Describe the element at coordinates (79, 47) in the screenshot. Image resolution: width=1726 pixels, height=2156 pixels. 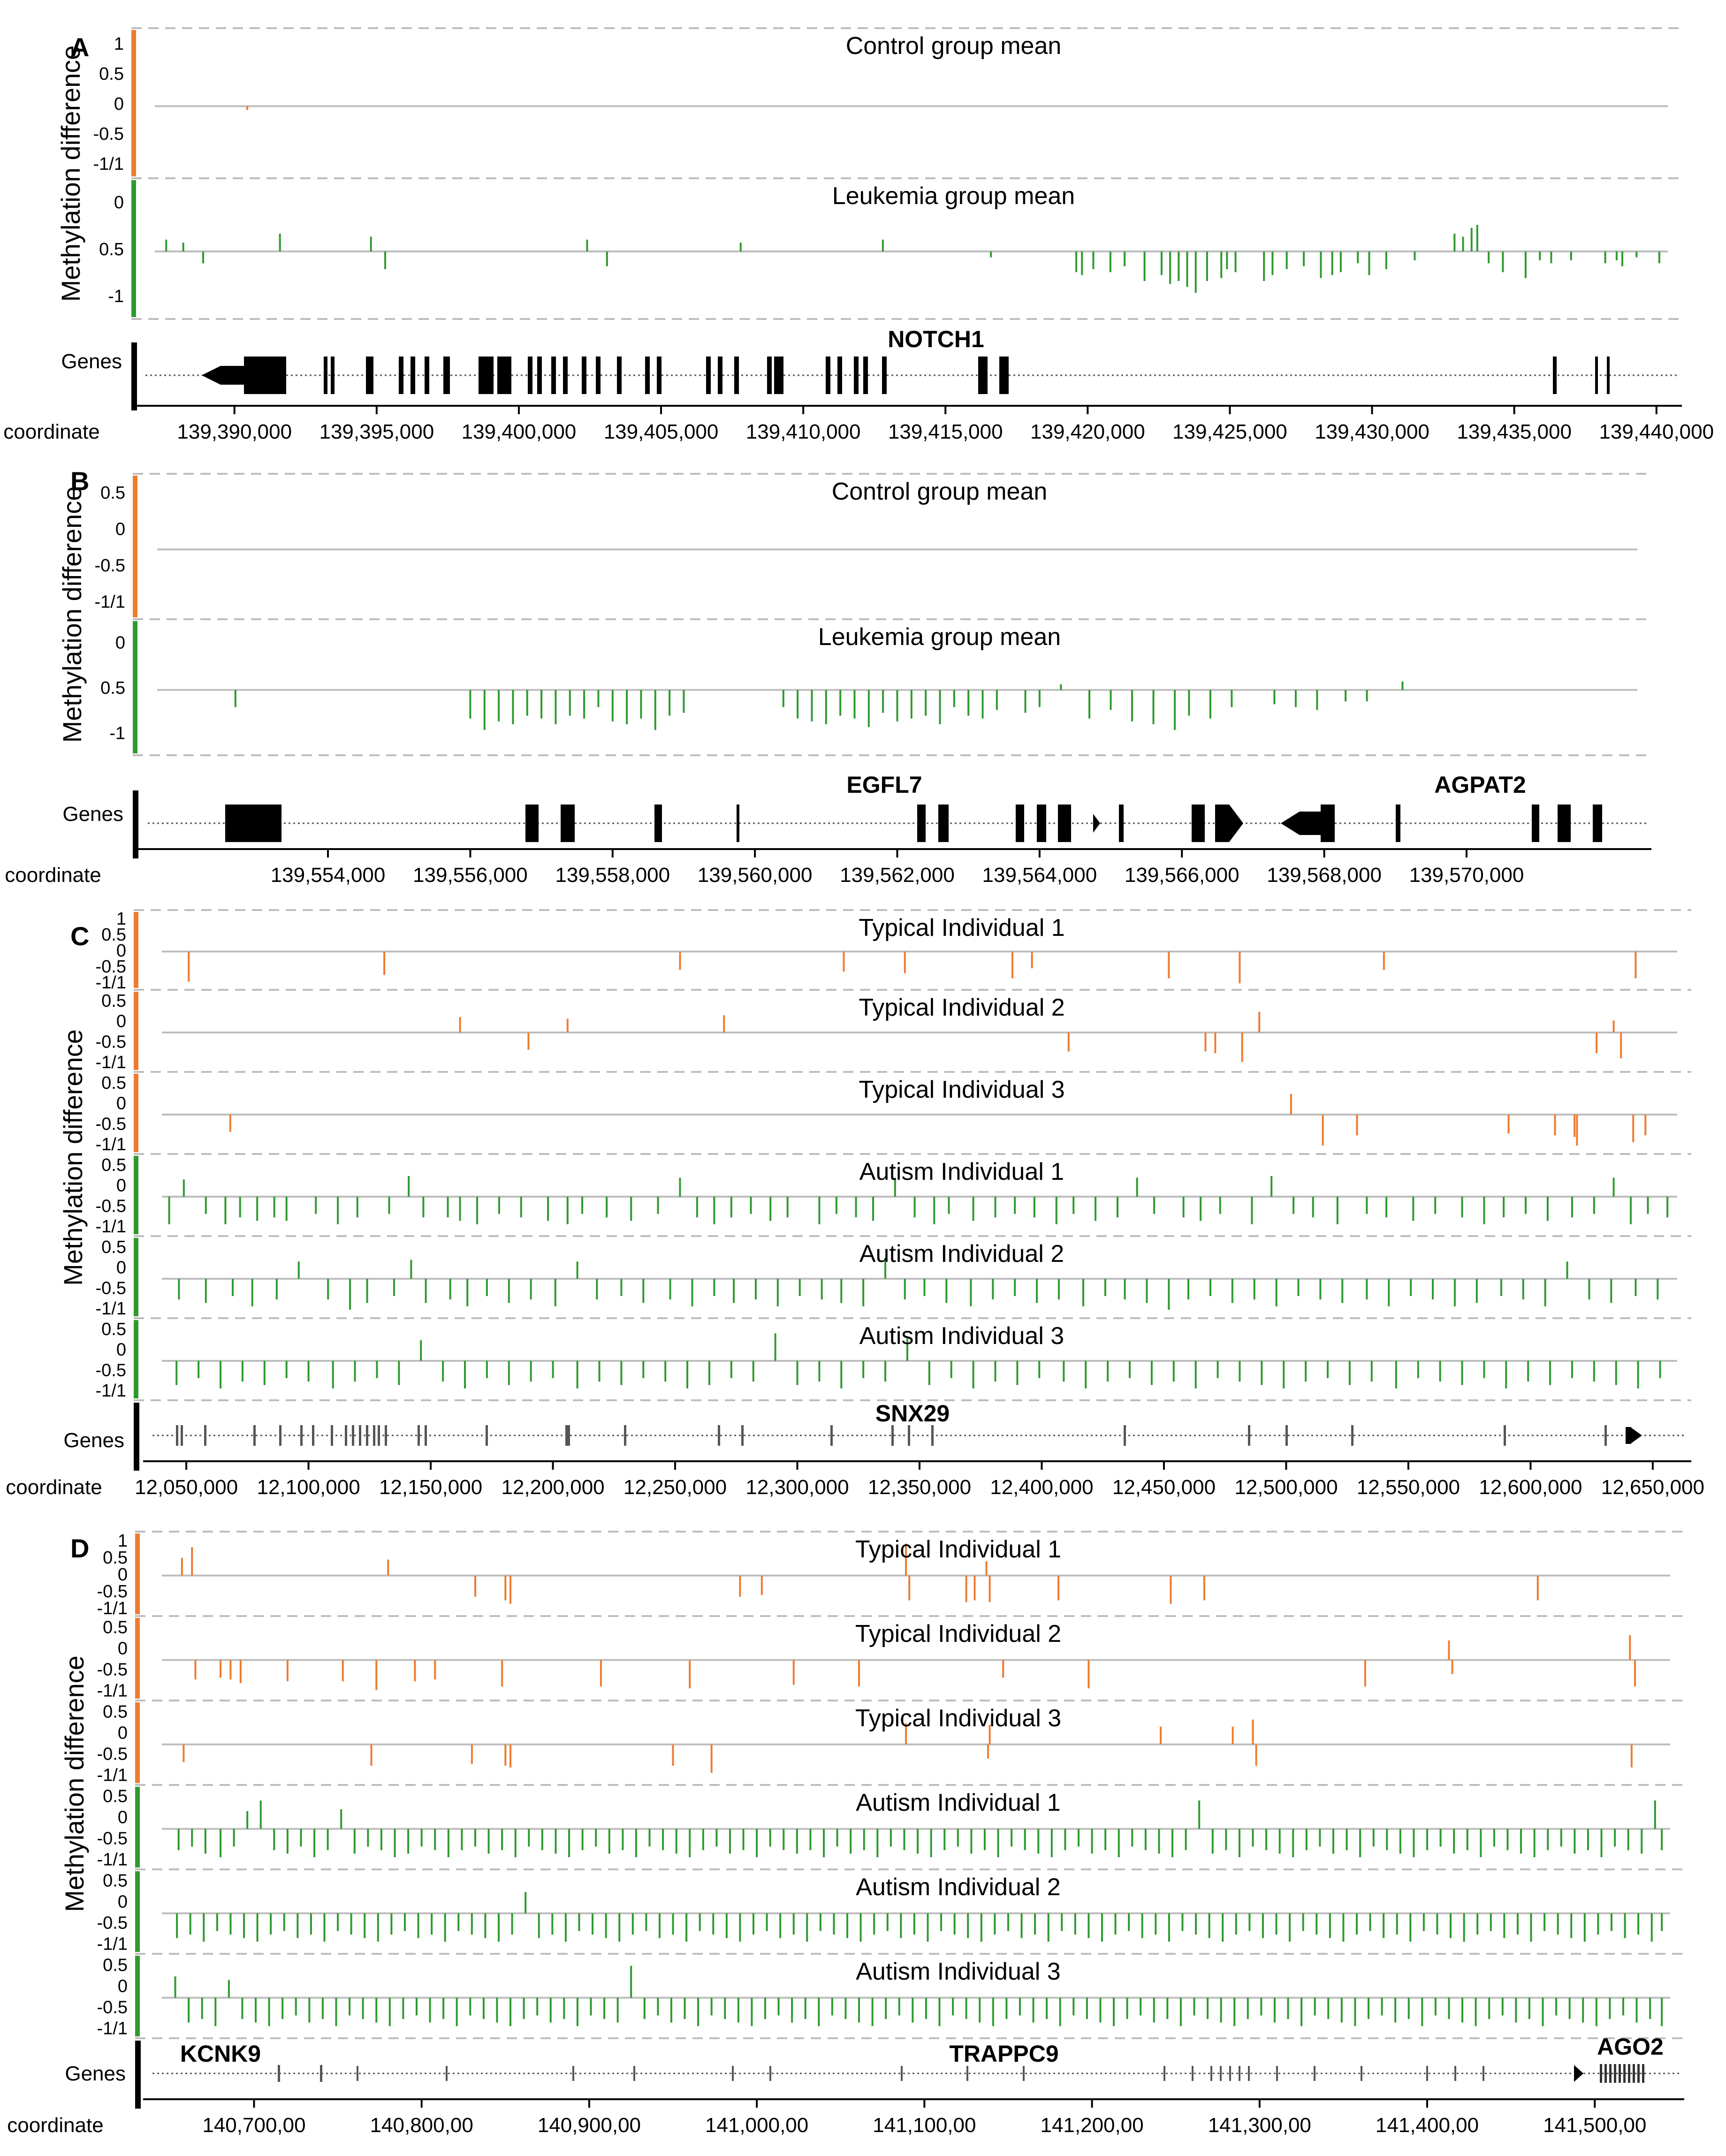
I see `panel-letter: A` at that location.